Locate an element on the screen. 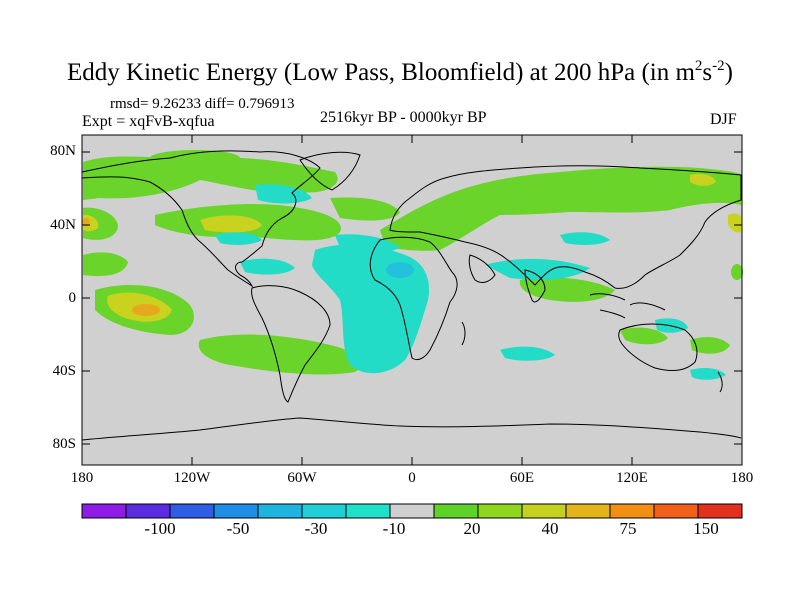  colorbar-label: 150 is located at coordinates (706, 528).